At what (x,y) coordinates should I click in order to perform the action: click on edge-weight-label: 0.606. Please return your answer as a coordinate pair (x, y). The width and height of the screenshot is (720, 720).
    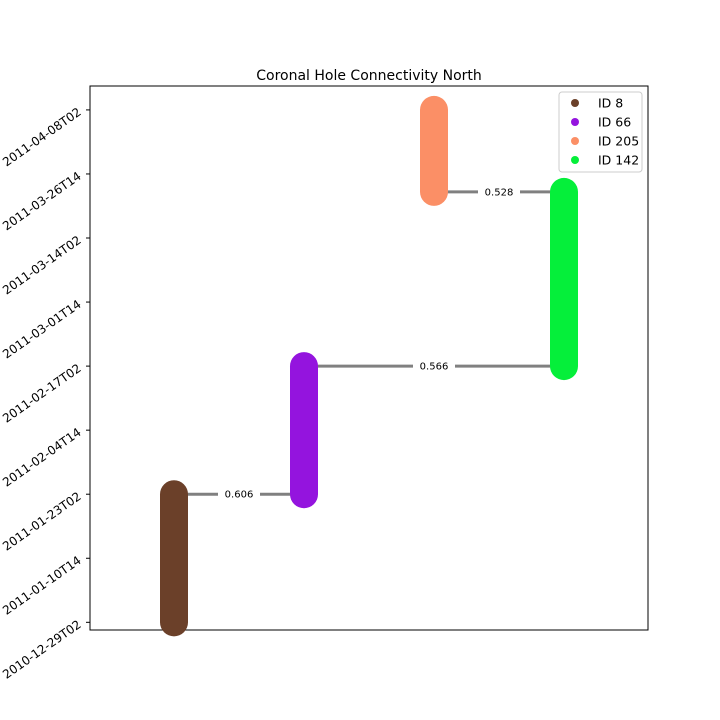
    Looking at the image, I should click on (239, 495).